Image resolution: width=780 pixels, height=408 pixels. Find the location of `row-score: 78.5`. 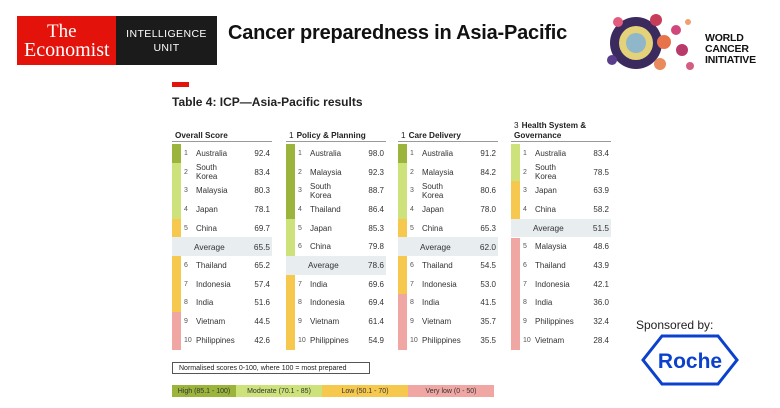

row-score: 78.5 is located at coordinates (601, 172).